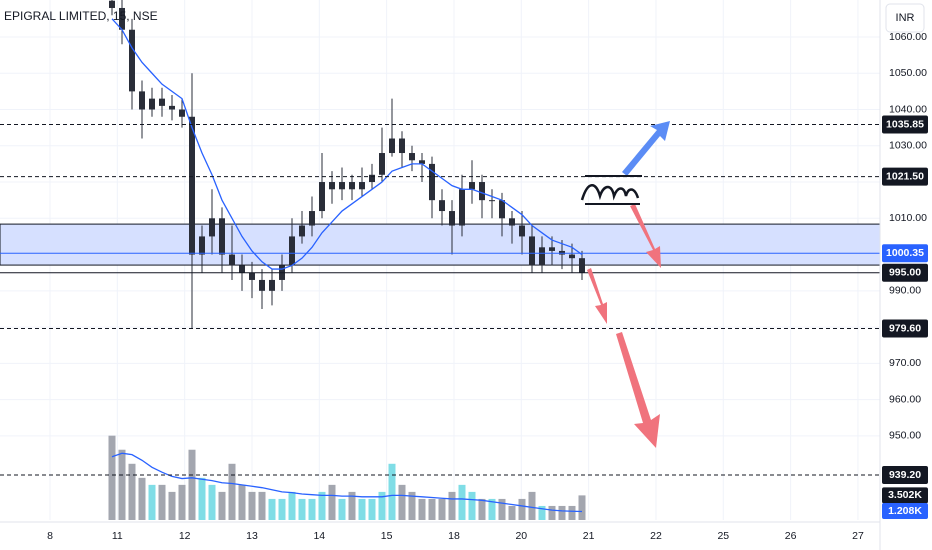 The height and width of the screenshot is (550, 932). I want to click on x-tick-label: 13, so click(252, 536).